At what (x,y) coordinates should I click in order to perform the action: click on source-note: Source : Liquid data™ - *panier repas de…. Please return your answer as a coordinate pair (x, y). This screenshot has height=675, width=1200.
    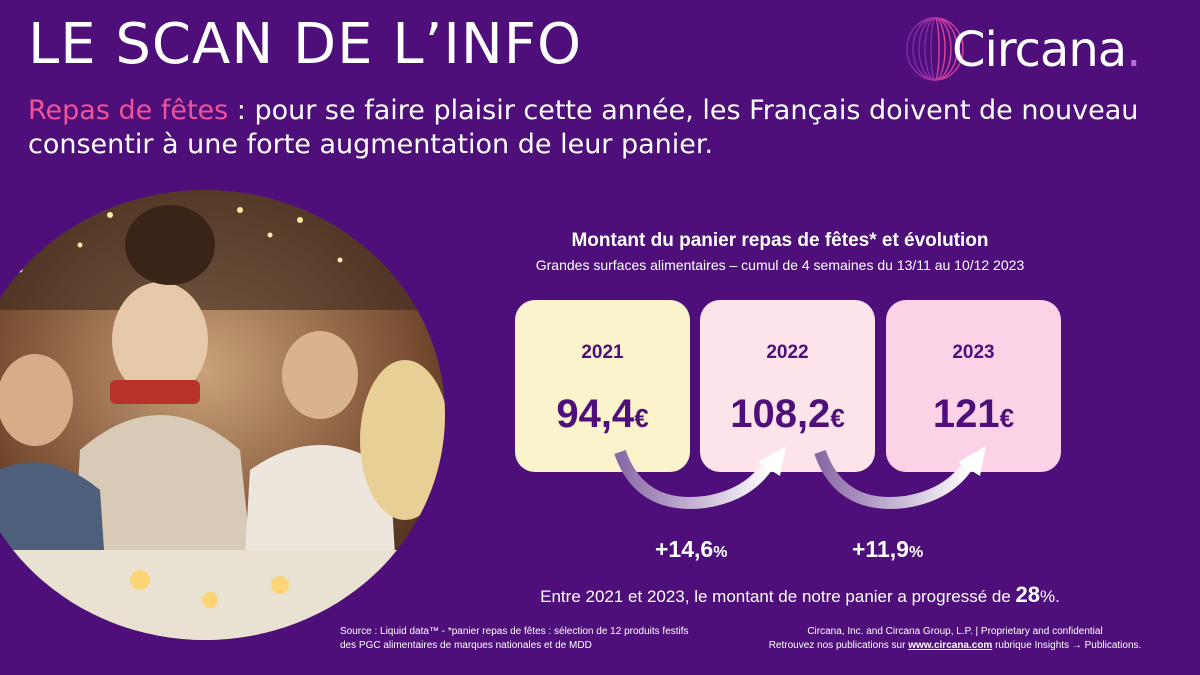
    Looking at the image, I should click on (514, 638).